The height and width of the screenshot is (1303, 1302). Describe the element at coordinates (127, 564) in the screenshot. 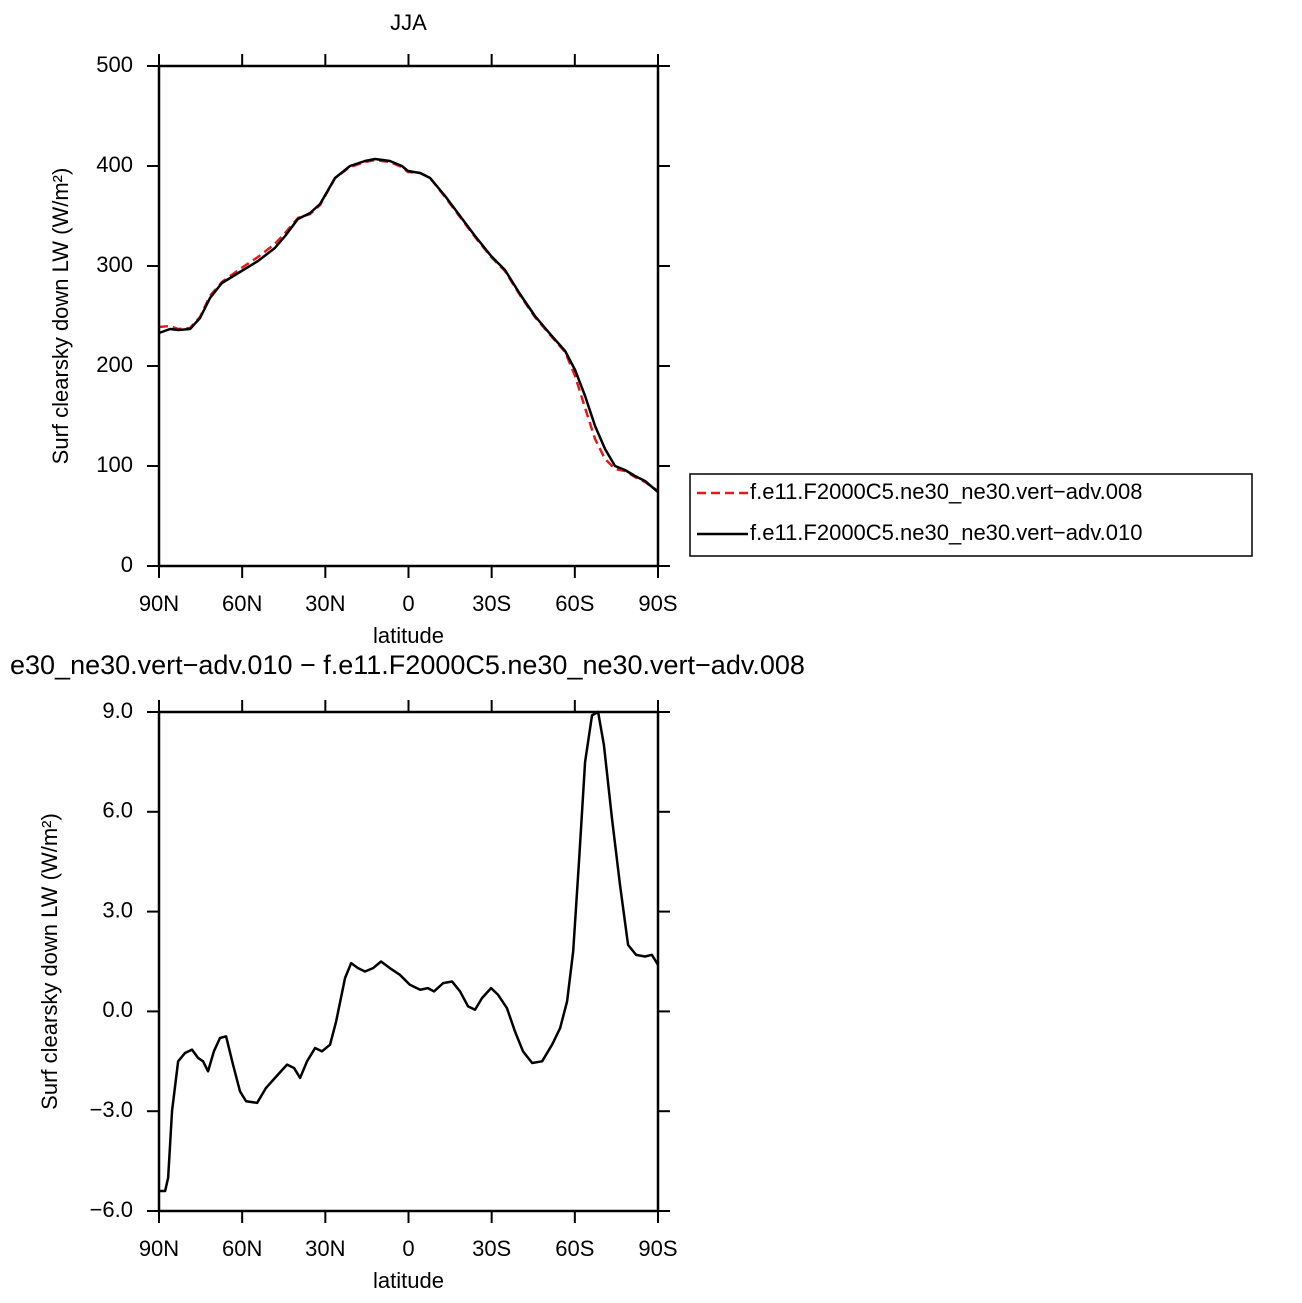

I see `y-tick-label: 0` at that location.